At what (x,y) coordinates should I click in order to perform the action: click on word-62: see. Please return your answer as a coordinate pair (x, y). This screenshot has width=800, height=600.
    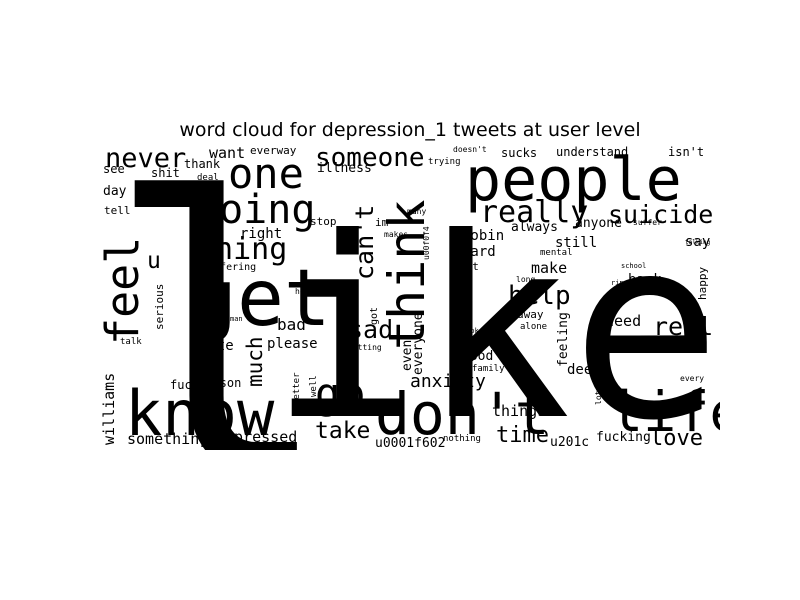
    Looking at the image, I should click on (114, 169).